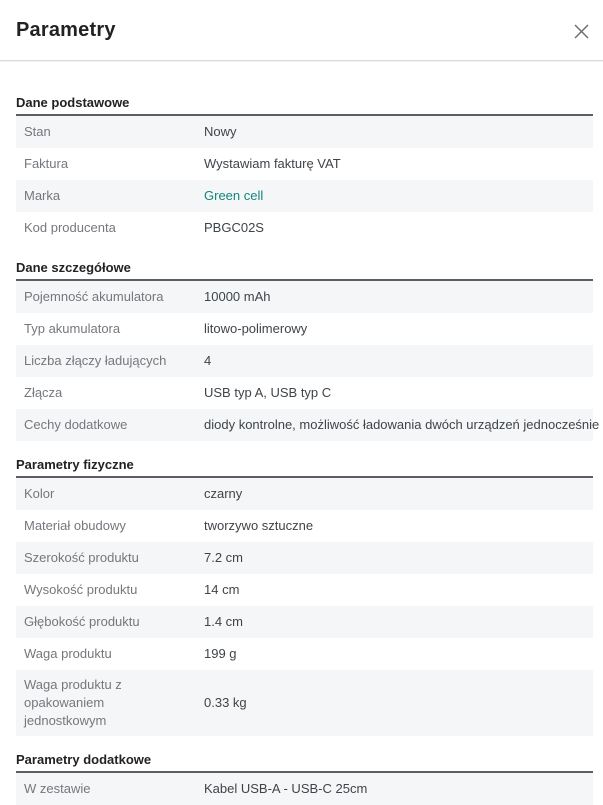  Describe the element at coordinates (256, 328) in the screenshot. I see `row-value: litowo-polimerowy` at that location.